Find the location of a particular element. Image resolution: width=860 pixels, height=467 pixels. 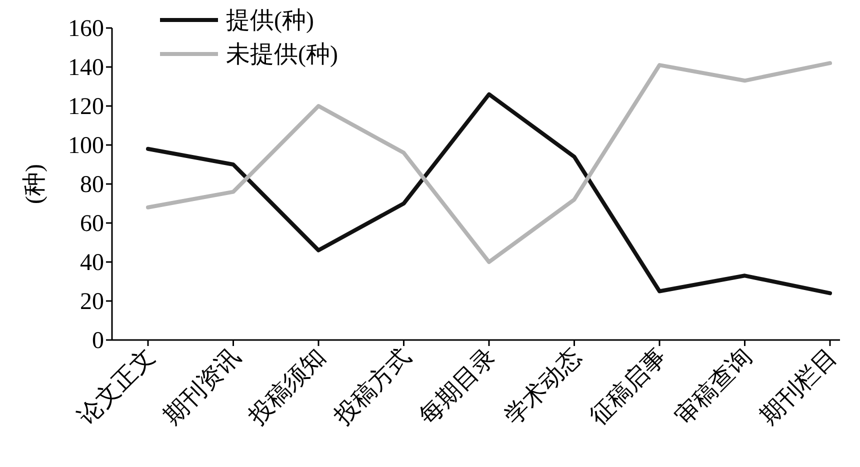

x-tick-label: 期刊栏目 is located at coordinates (799, 387).